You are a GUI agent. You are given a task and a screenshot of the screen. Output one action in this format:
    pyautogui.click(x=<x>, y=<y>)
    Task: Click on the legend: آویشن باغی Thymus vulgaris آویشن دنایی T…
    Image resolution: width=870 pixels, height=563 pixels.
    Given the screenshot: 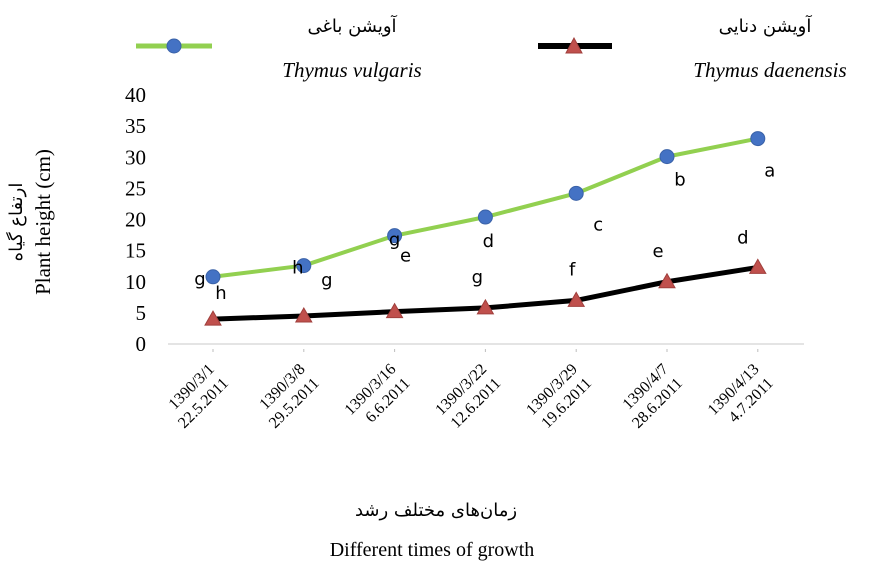 What is the action you would take?
    pyautogui.click(x=491, y=48)
    